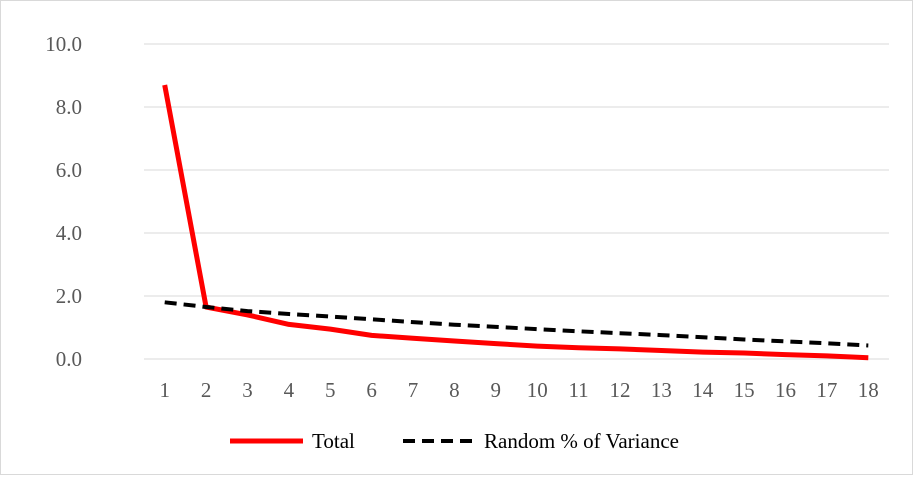  Describe the element at coordinates (371, 390) in the screenshot. I see `x-tick-label: 6` at that location.